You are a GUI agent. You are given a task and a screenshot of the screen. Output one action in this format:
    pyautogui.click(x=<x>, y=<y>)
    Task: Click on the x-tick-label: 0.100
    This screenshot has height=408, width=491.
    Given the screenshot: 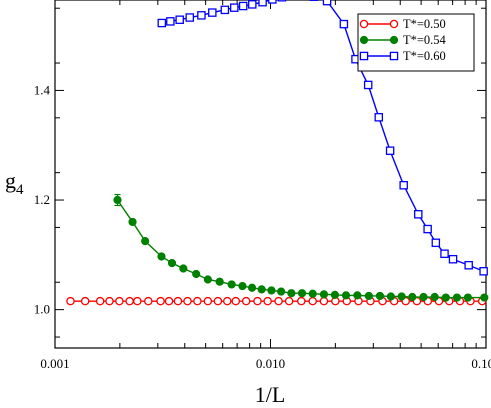 What is the action you would take?
    pyautogui.click(x=481, y=363)
    